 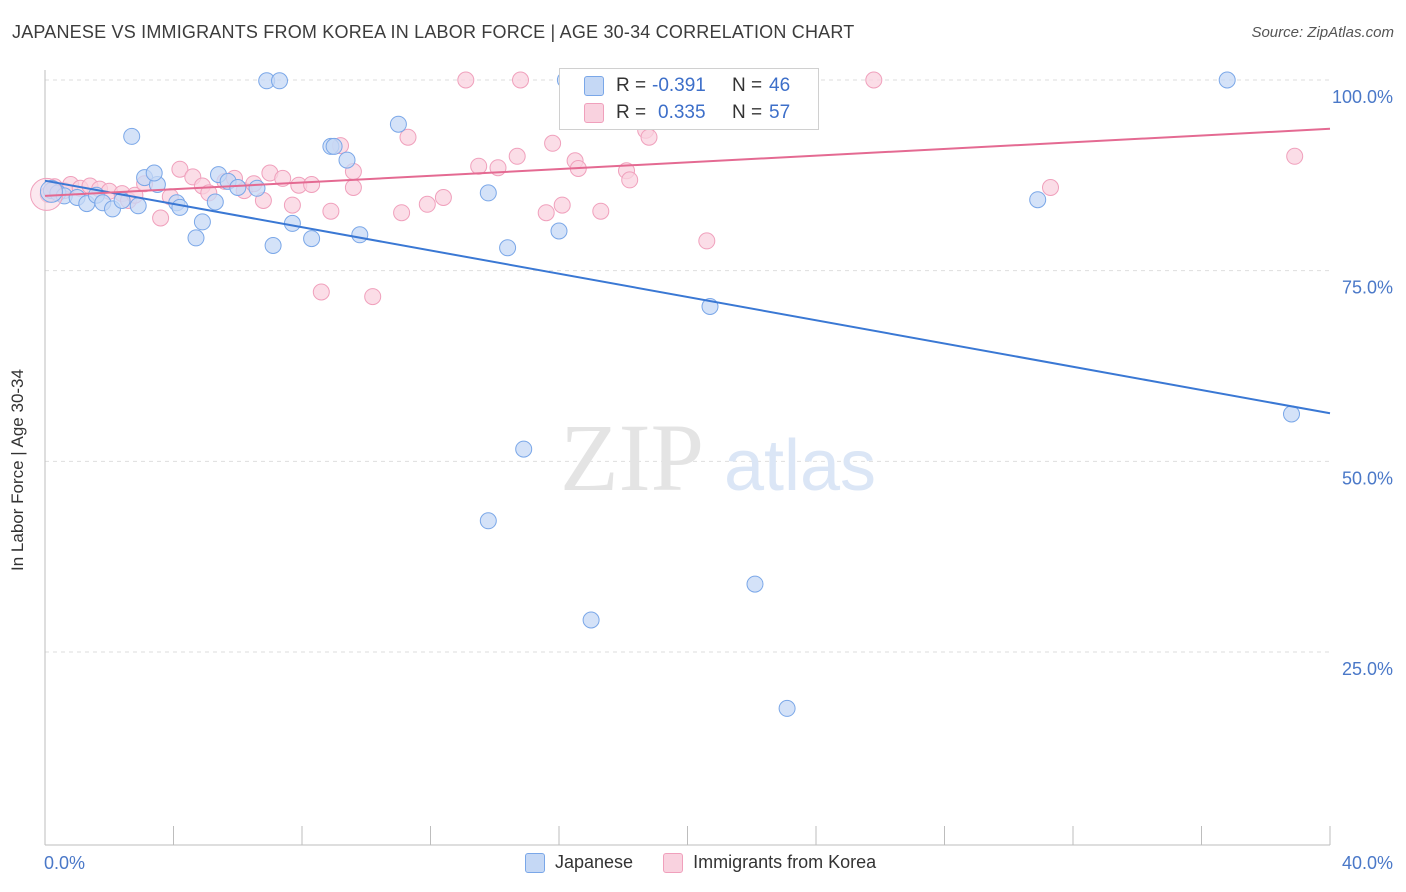 What do you see at coordinates (1362, 97) in the screenshot?
I see `y-tick-label: 100.0%` at bounding box center [1362, 97].